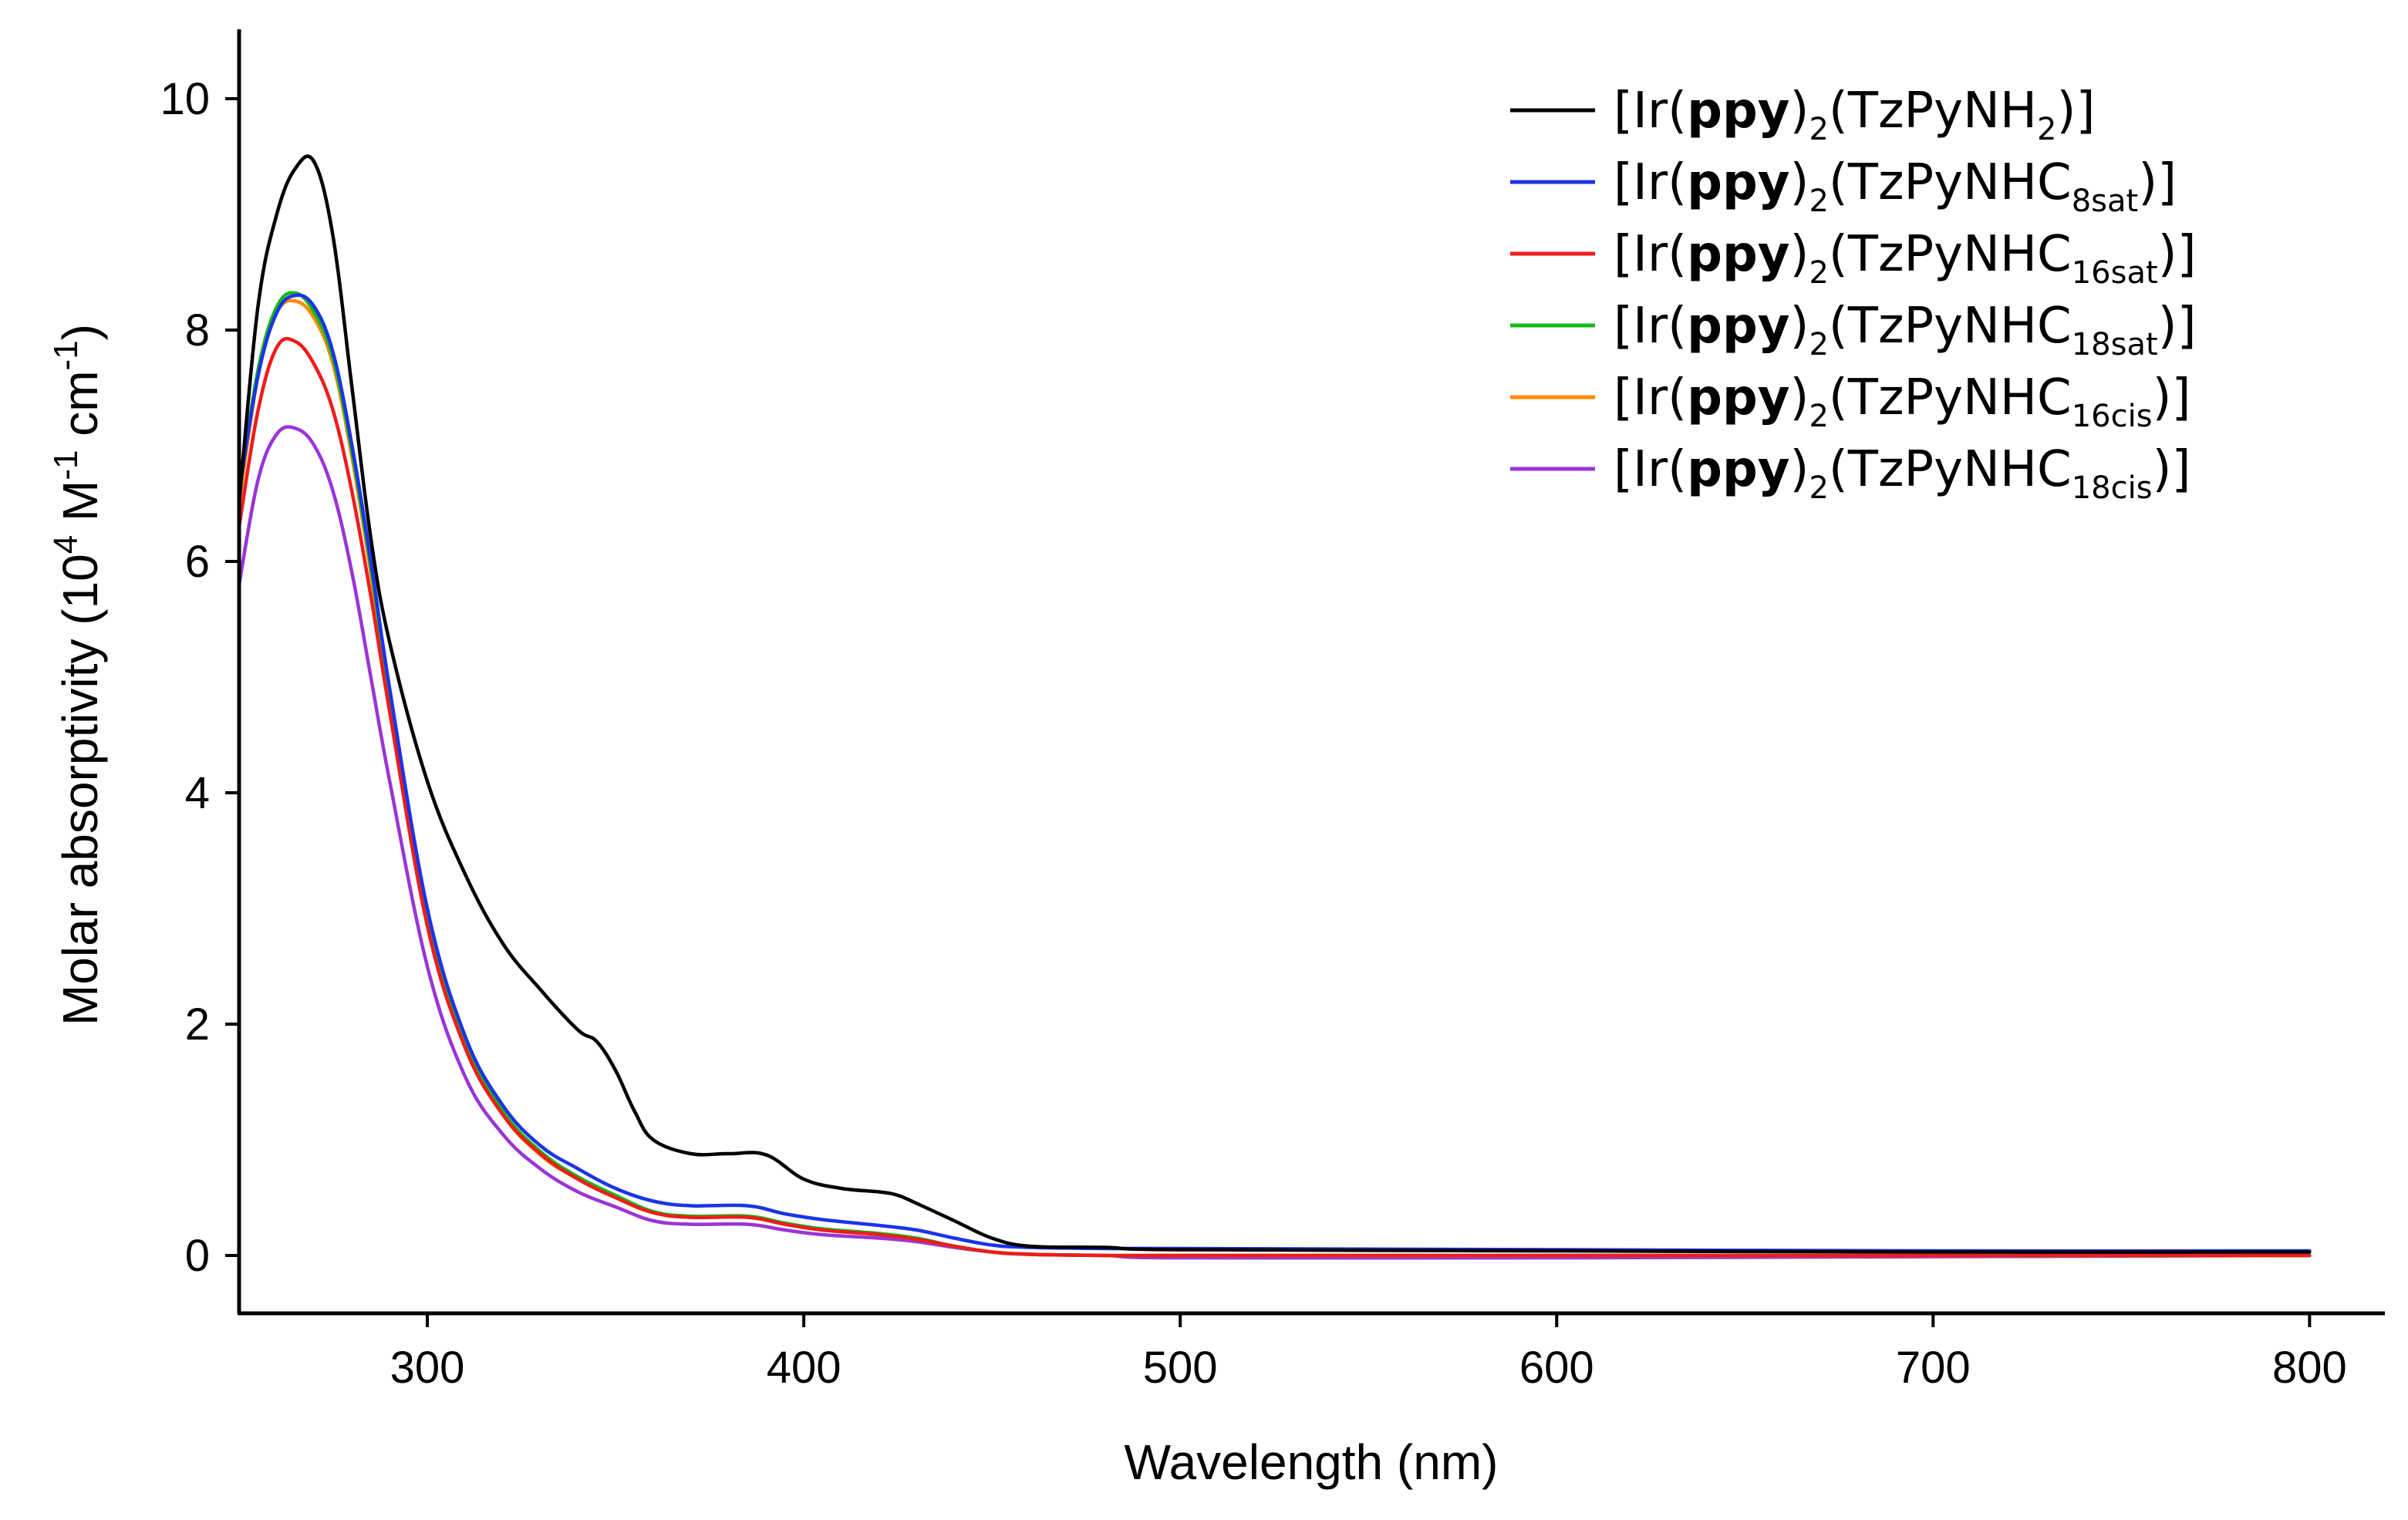 Image resolution: width=2408 pixels, height=1520 pixels. Describe the element at coordinates (80, 790) in the screenshot. I see `y-axis-title-main: Molar absorptivity (10` at that location.